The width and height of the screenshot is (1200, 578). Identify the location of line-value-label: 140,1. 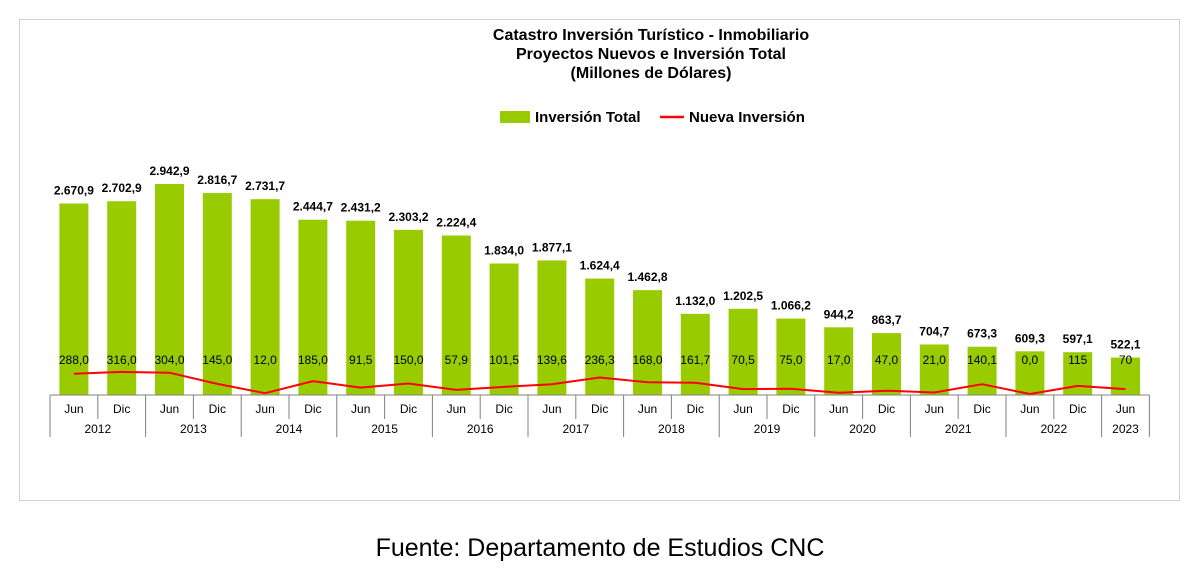
(982, 360).